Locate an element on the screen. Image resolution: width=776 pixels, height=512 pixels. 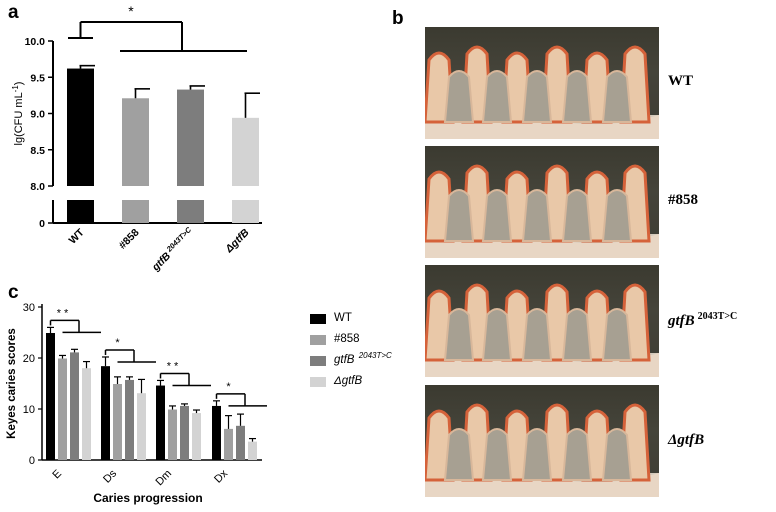
photo-delta-gtfb is located at coordinates (542, 441).